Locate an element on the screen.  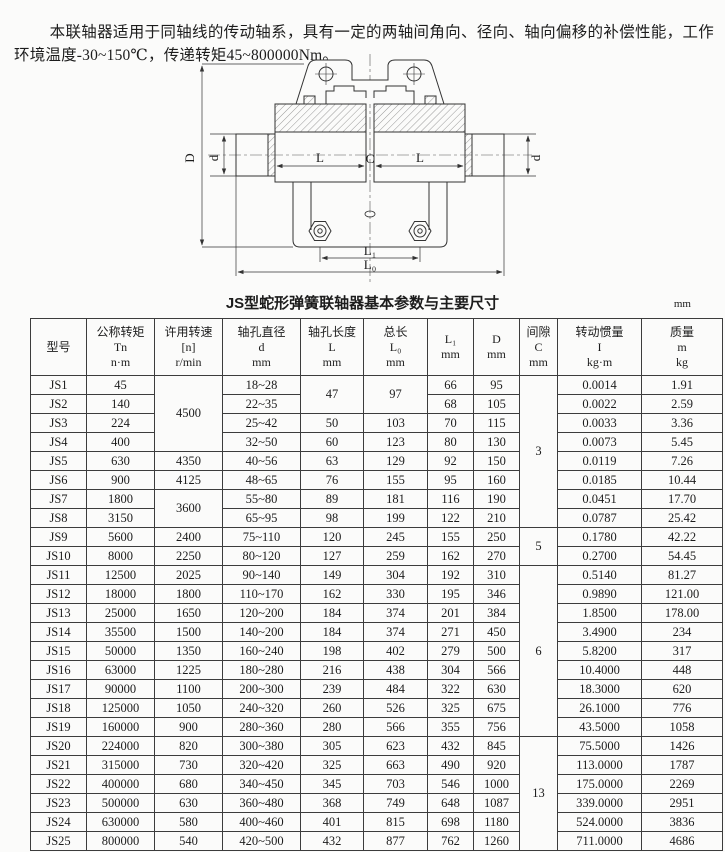
table-cell: 756 is located at coordinates (496, 727).